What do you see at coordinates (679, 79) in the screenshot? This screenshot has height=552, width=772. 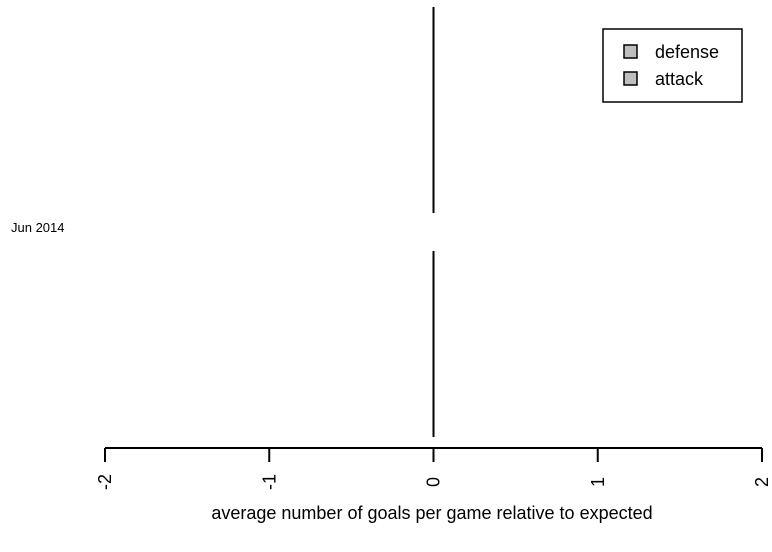 I see `legend-label-attack: attack` at bounding box center [679, 79].